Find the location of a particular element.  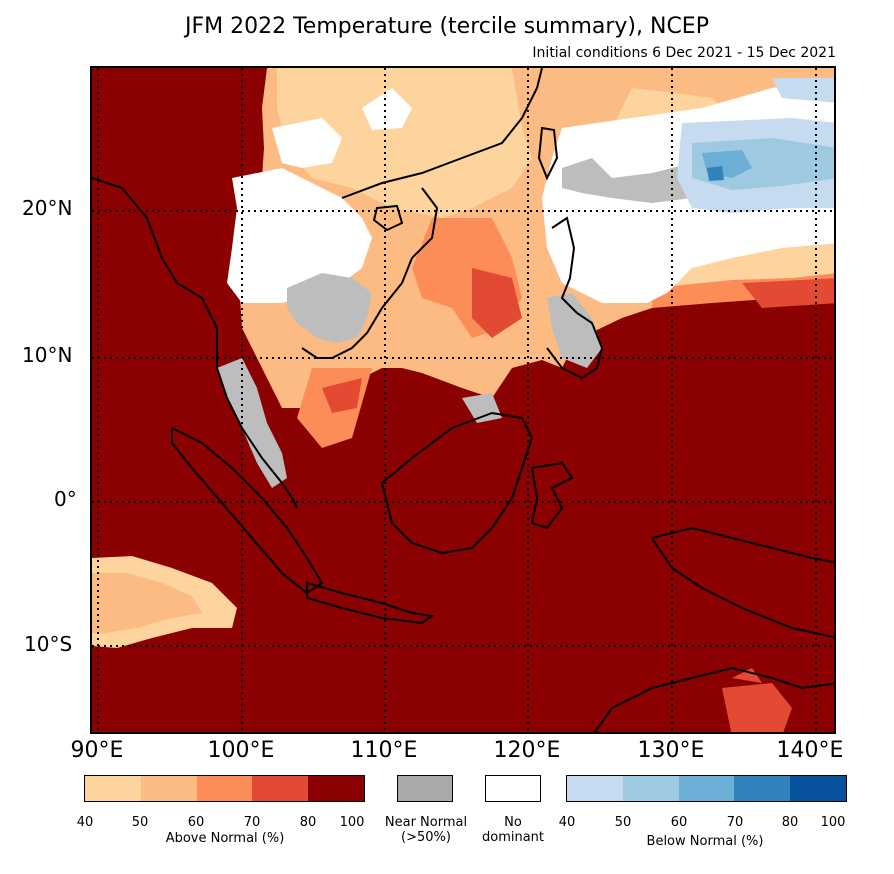

above-tick-60: 60 is located at coordinates (196, 822).